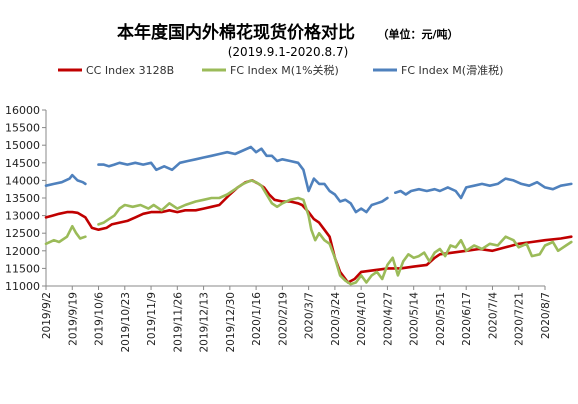 The width and height of the screenshot is (578, 404). What do you see at coordinates (310, 315) in the screenshot?
I see `x-tick-label: 2020/3/7` at bounding box center [310, 315].